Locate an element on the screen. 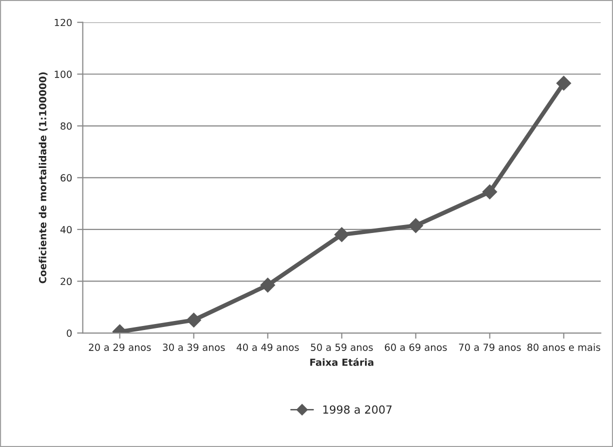 Image resolution: width=613 pixels, height=447 pixels. y-tick-label: 80 is located at coordinates (66, 126).